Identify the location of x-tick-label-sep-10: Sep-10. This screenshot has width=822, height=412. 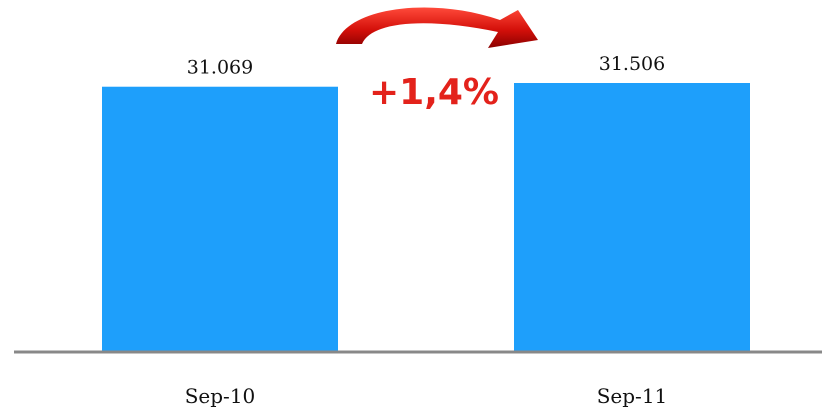
(220, 396).